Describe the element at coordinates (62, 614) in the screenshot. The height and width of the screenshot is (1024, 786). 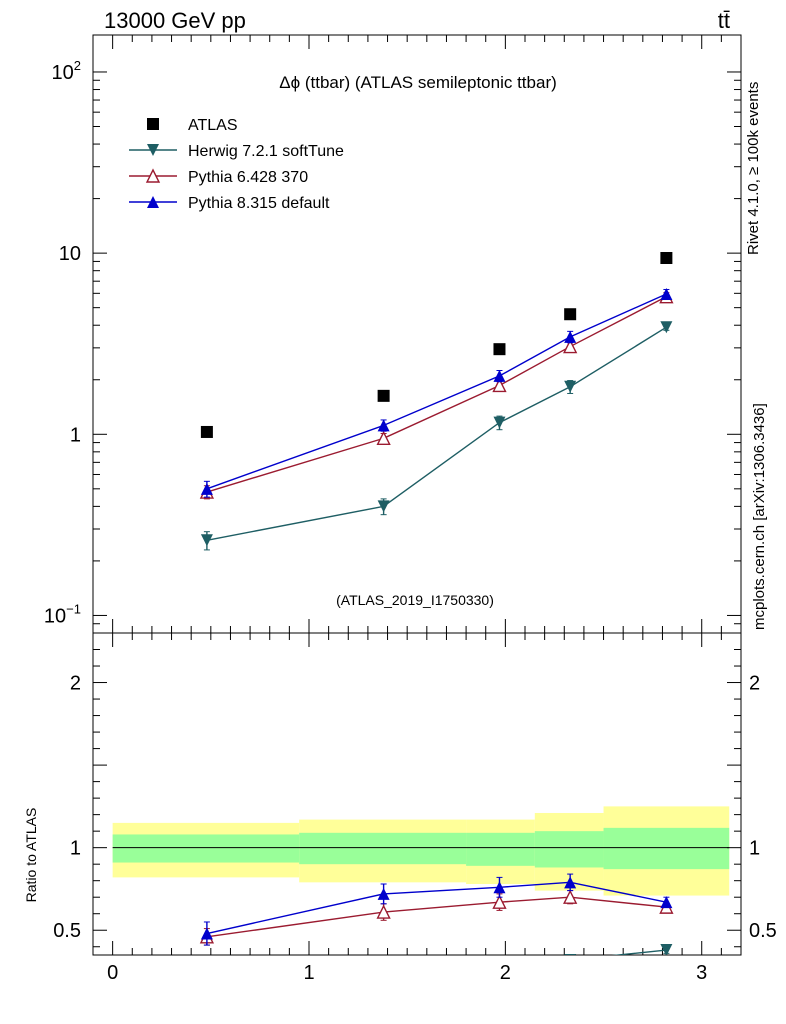
I see `y-tick-label: 10⁻¹` at that location.